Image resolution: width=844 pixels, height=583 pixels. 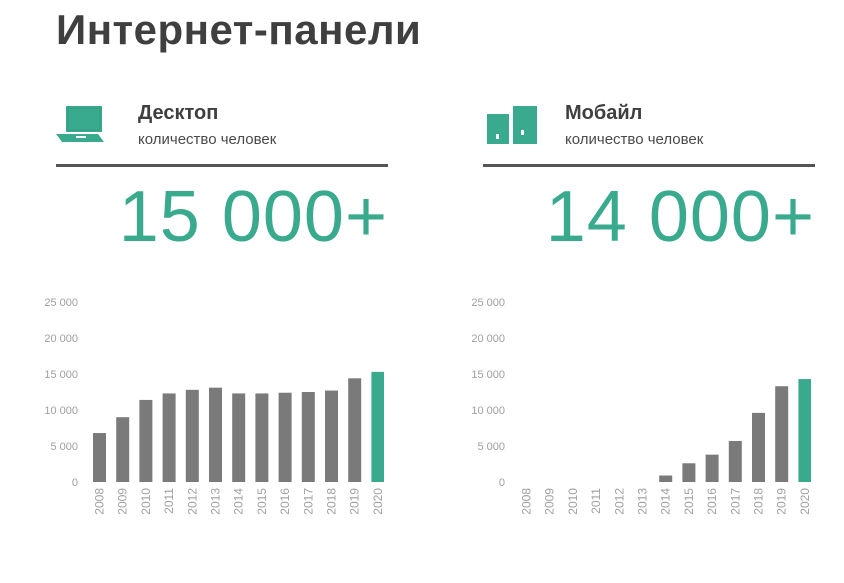 What do you see at coordinates (253, 217) in the screenshot?
I see `big-number: 15 000+` at bounding box center [253, 217].